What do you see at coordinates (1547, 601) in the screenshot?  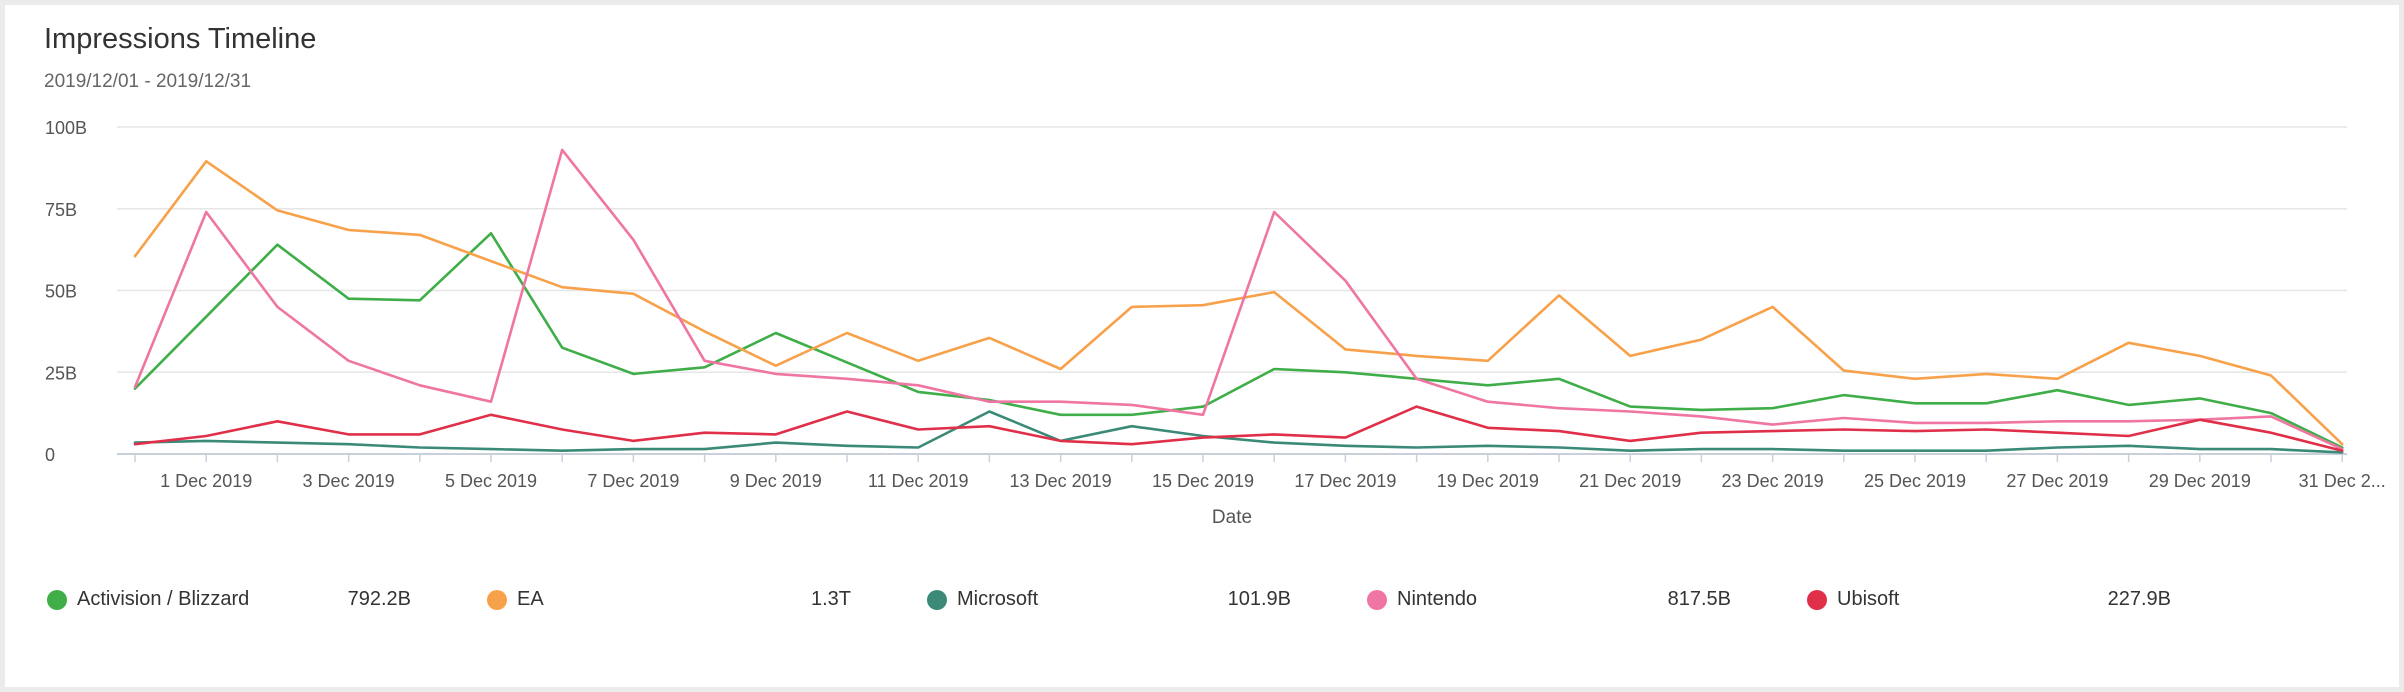 I see `legend-item-nintendo: Nintendo 817.5B` at bounding box center [1547, 601].